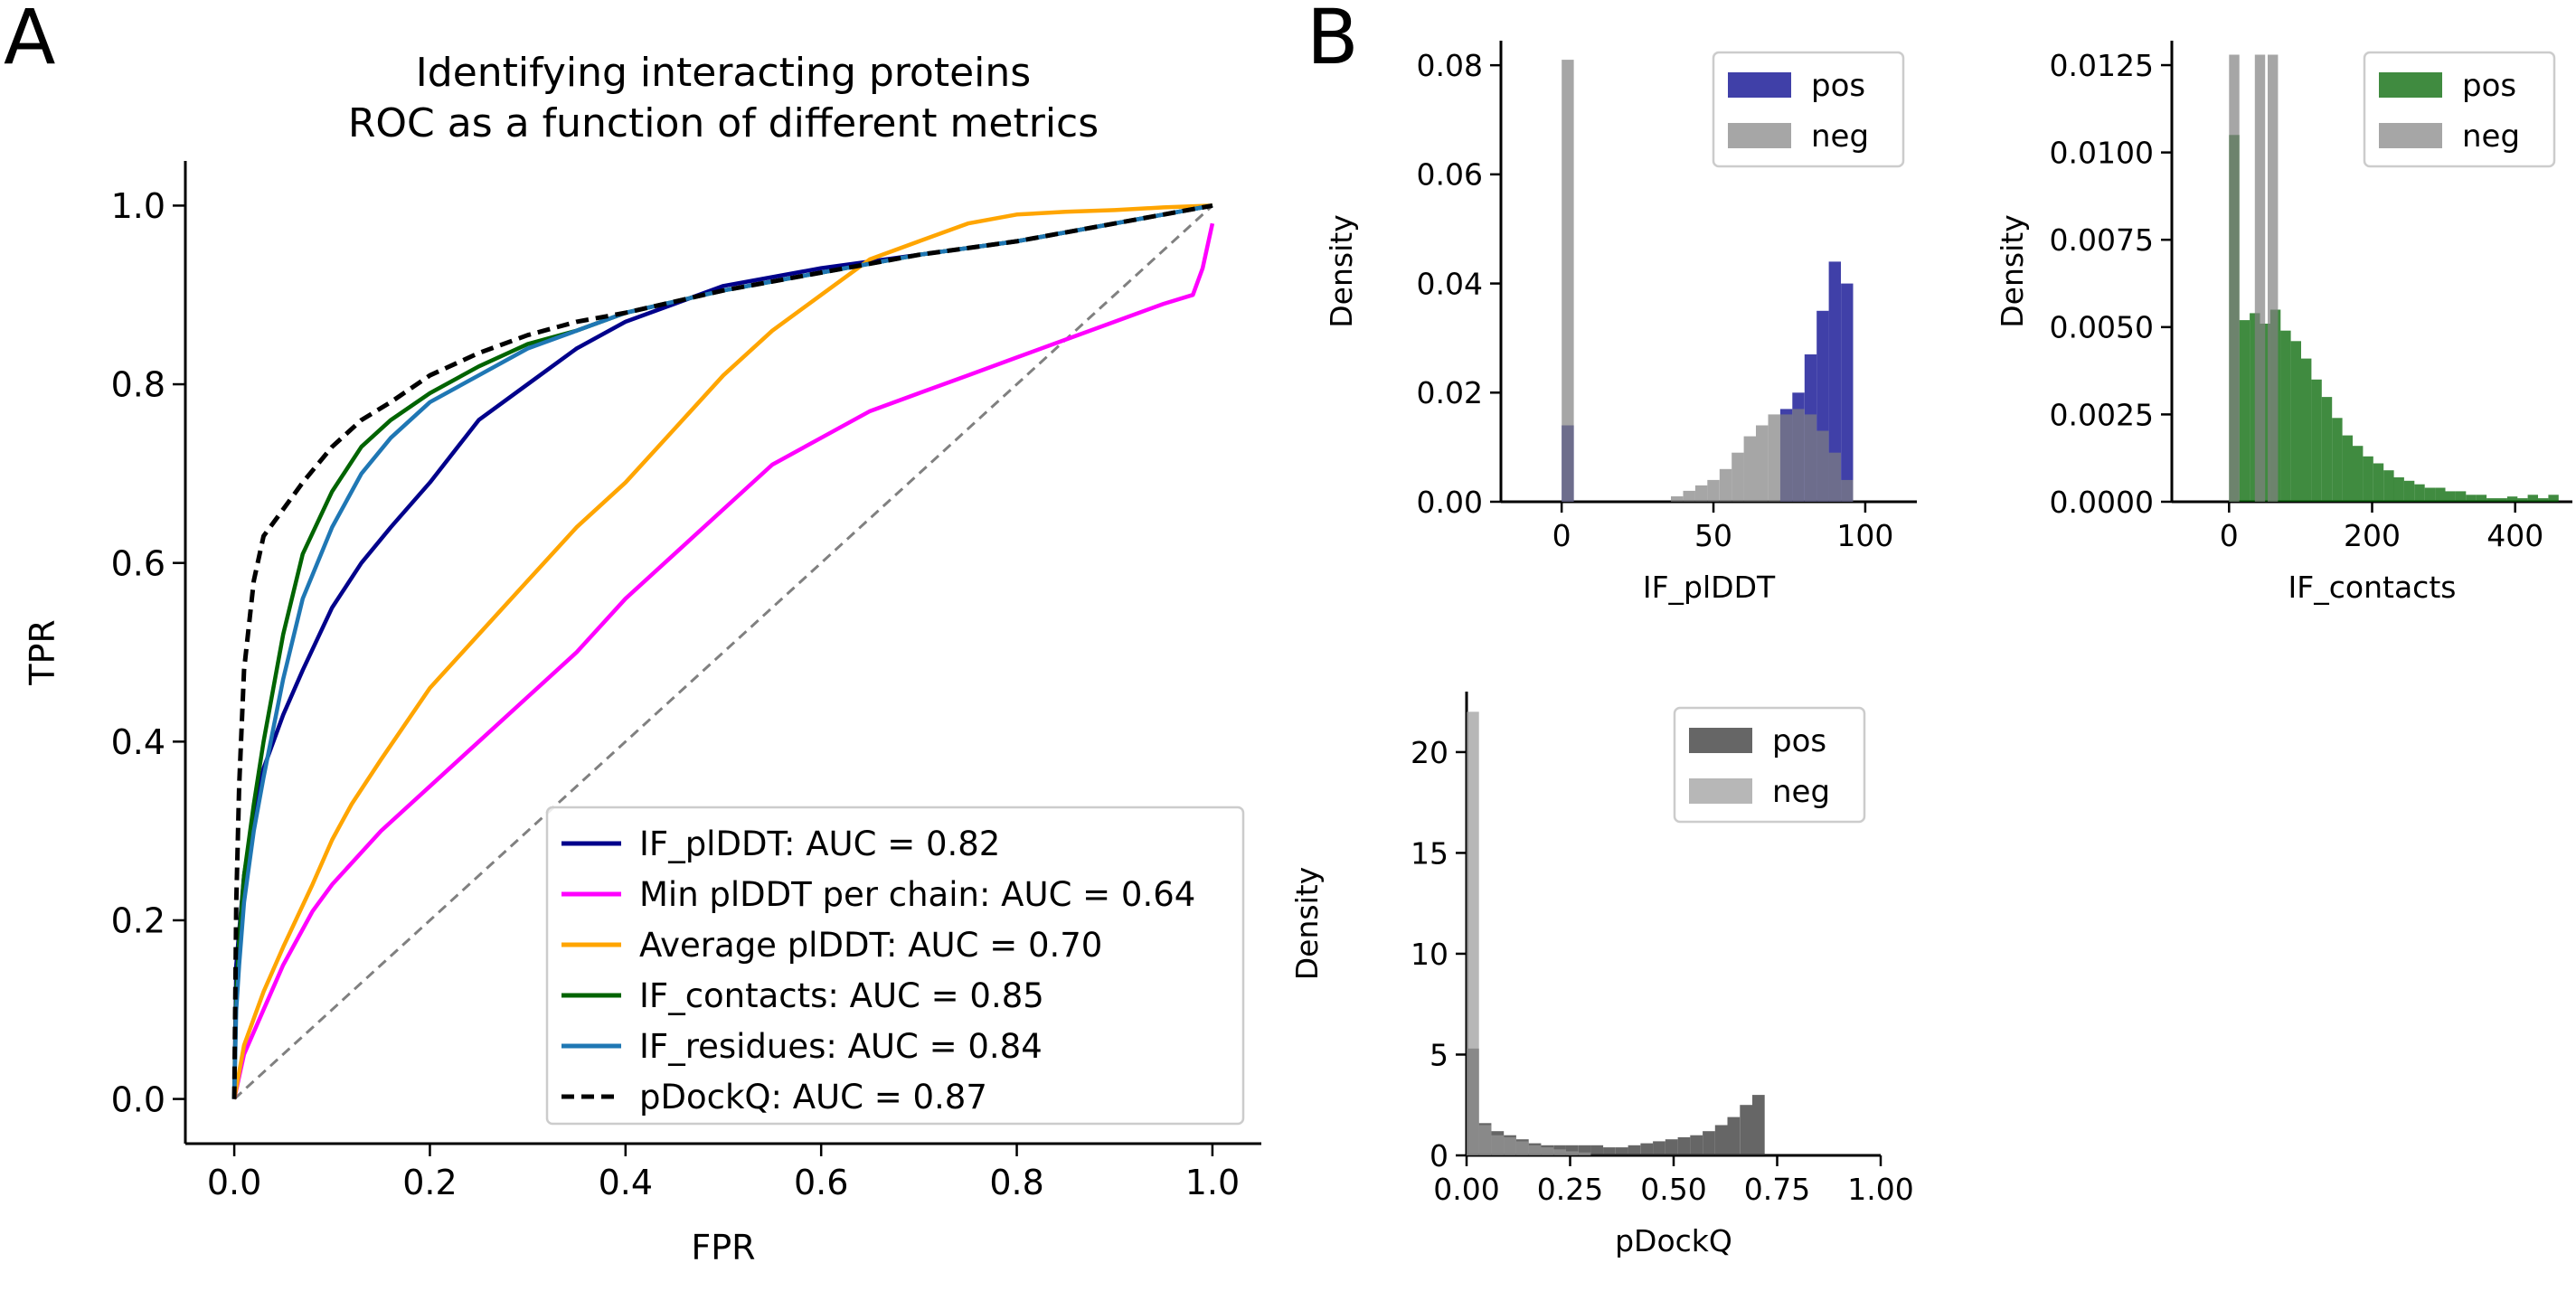  I want to click on x-tick-label: 0.6, so click(821, 1182).